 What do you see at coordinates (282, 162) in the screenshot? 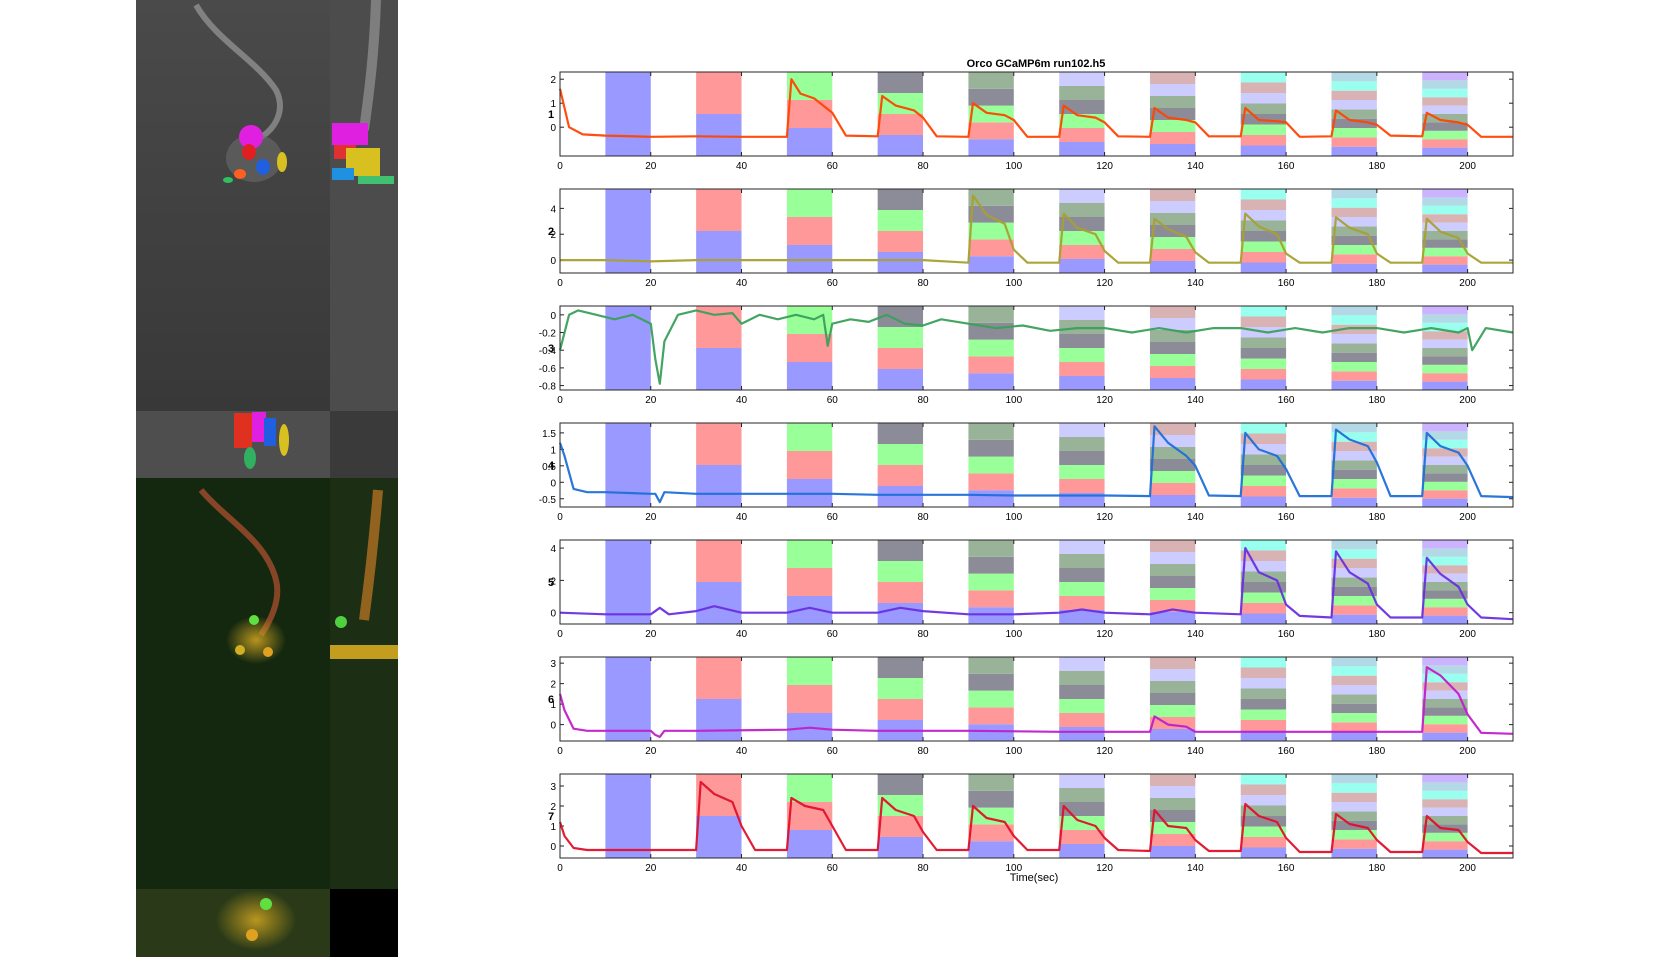
I see `roi-overlay-yellow` at bounding box center [282, 162].